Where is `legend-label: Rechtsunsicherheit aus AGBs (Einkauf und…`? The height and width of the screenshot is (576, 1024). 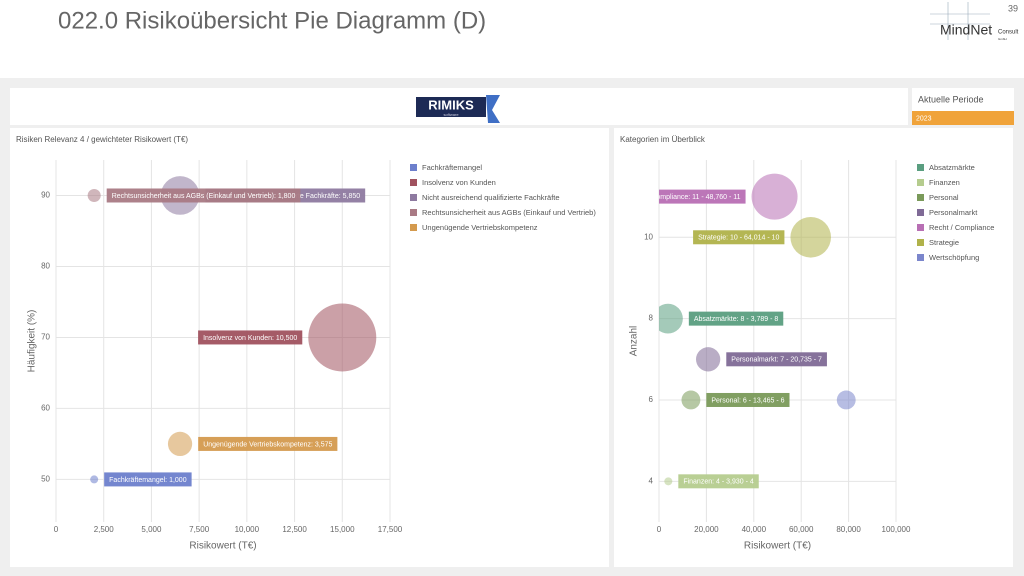 legend-label: Rechtsunsicherheit aus AGBs (Einkauf und… is located at coordinates (509, 212).